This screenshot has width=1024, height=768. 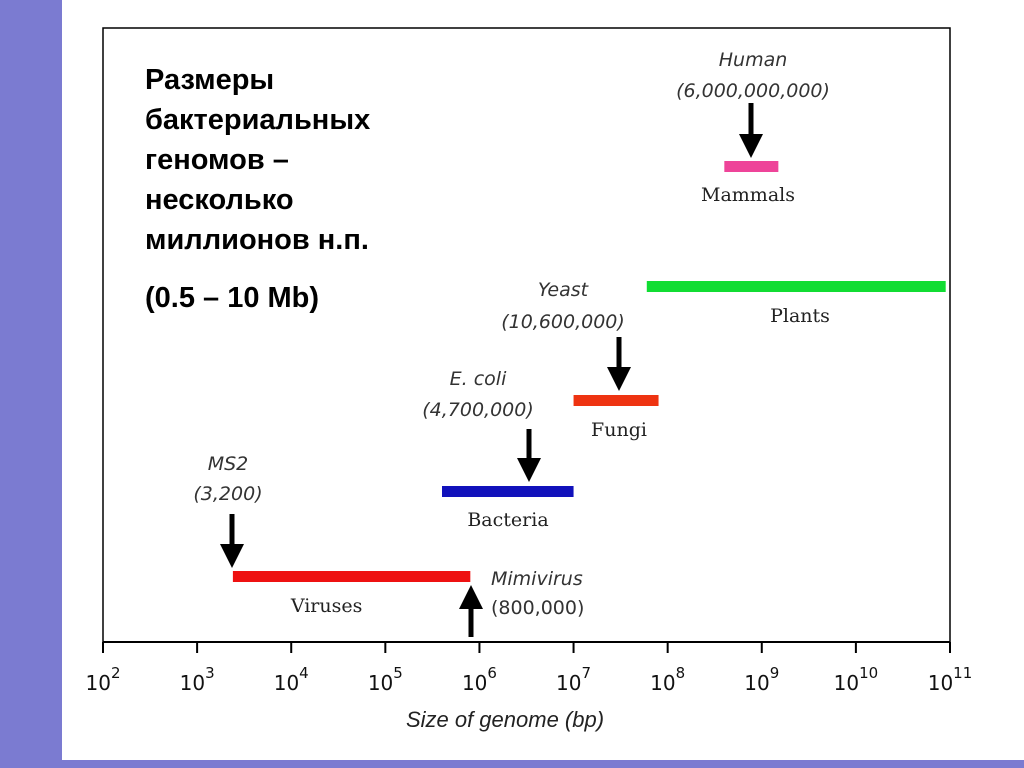 What do you see at coordinates (507, 520) in the screenshot?
I see `range-label-bacteria: Bacteria` at bounding box center [507, 520].